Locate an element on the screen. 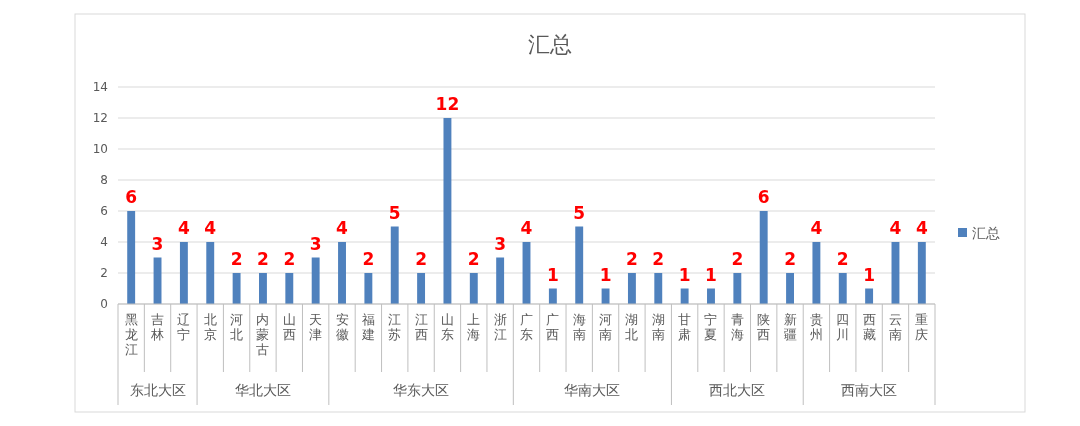  text: 华北大区 is located at coordinates (262, 390).